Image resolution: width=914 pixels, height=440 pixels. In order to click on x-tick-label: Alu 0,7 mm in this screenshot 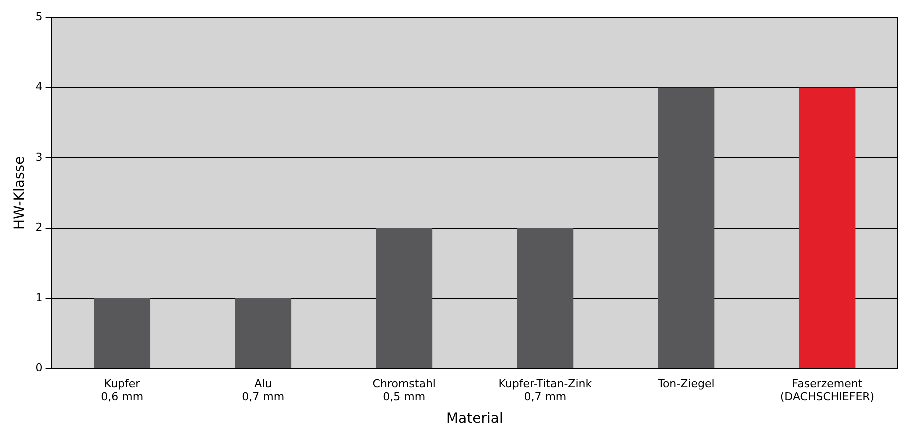, I will do `click(263, 390)`.